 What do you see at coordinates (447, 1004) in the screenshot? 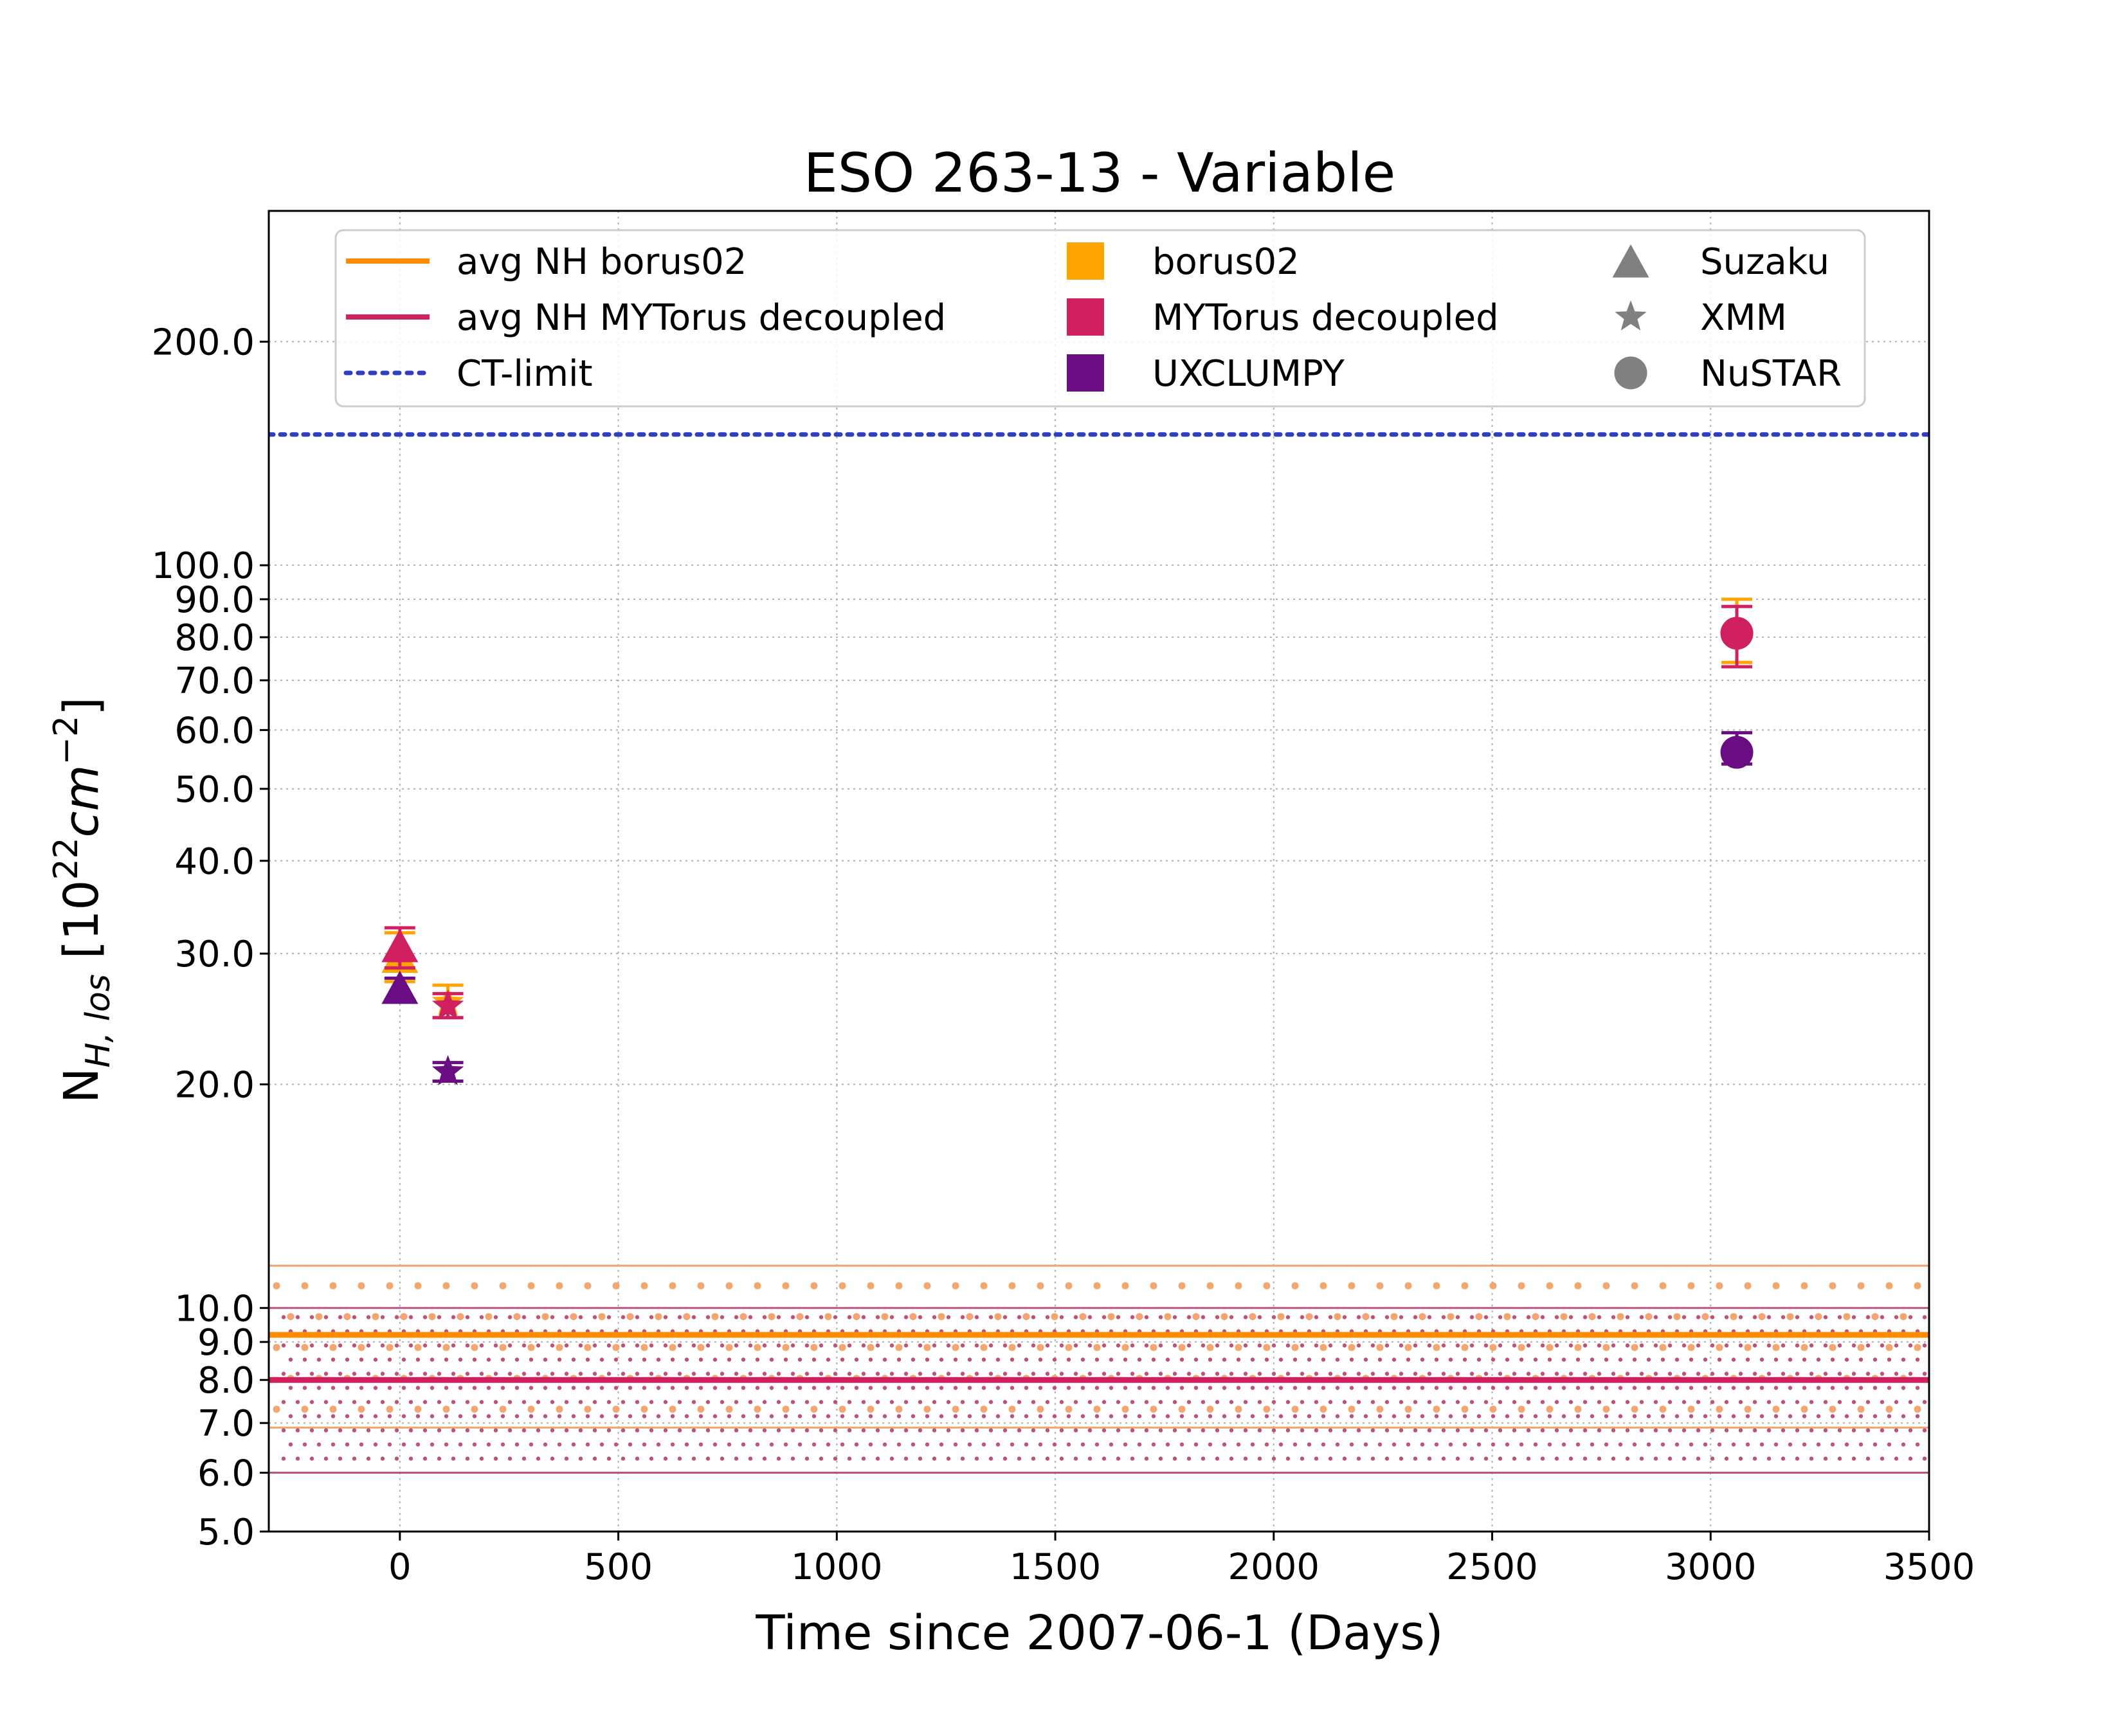
I see `data-point-star` at bounding box center [447, 1004].